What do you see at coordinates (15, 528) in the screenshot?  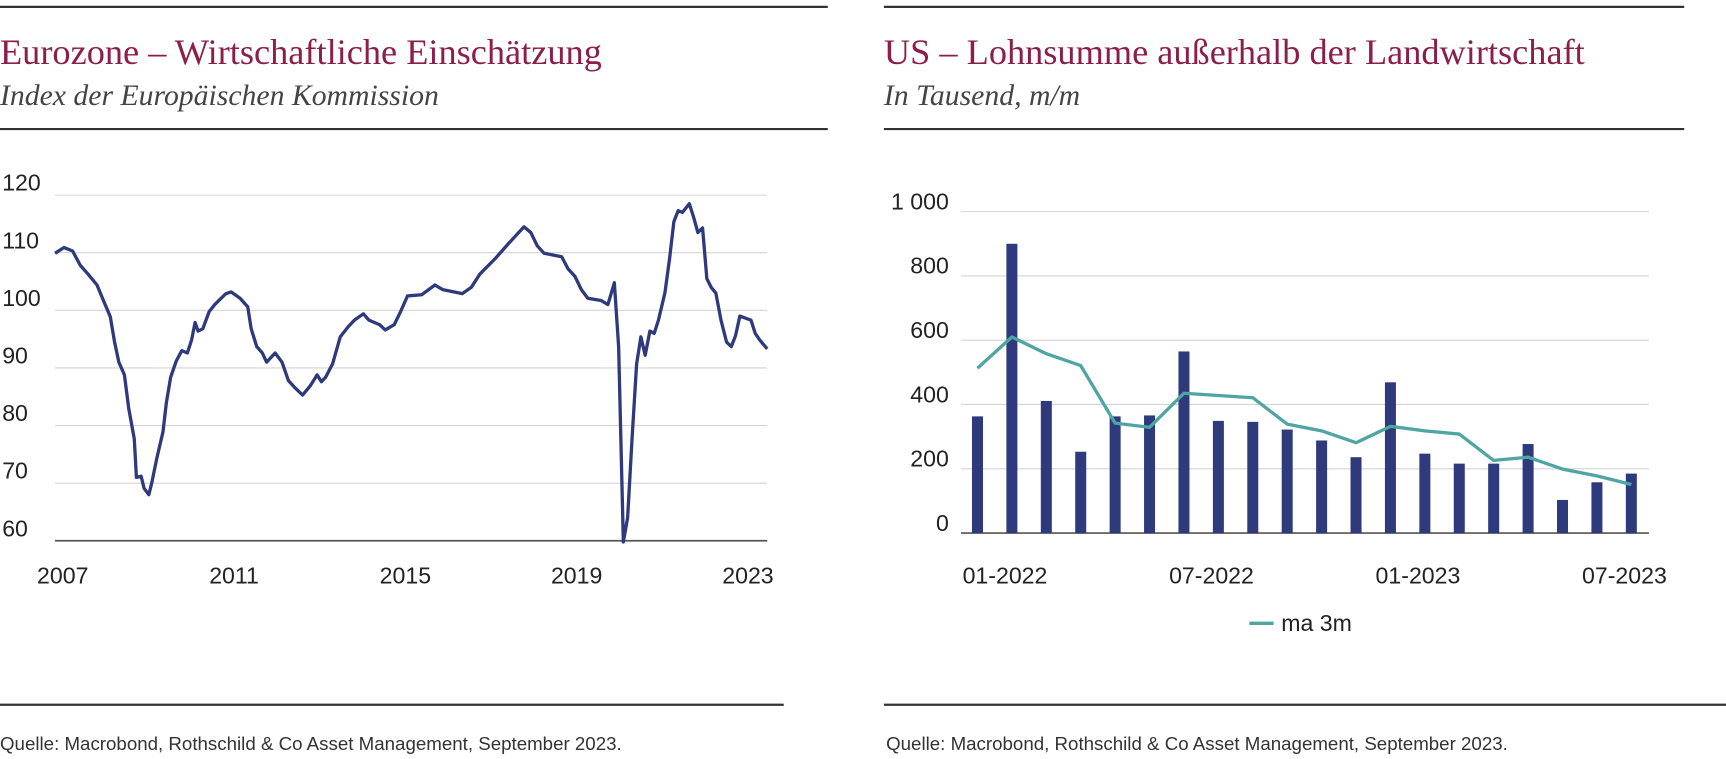 I see `y-tick-label: 60` at bounding box center [15, 528].